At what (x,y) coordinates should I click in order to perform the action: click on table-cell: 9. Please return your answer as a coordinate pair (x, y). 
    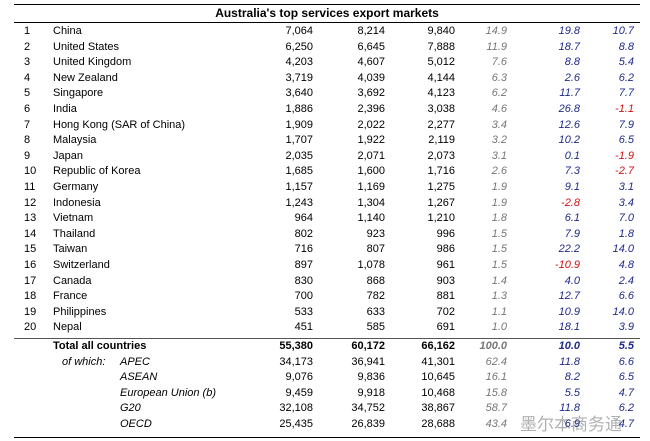
    Looking at the image, I should click on (27, 155).